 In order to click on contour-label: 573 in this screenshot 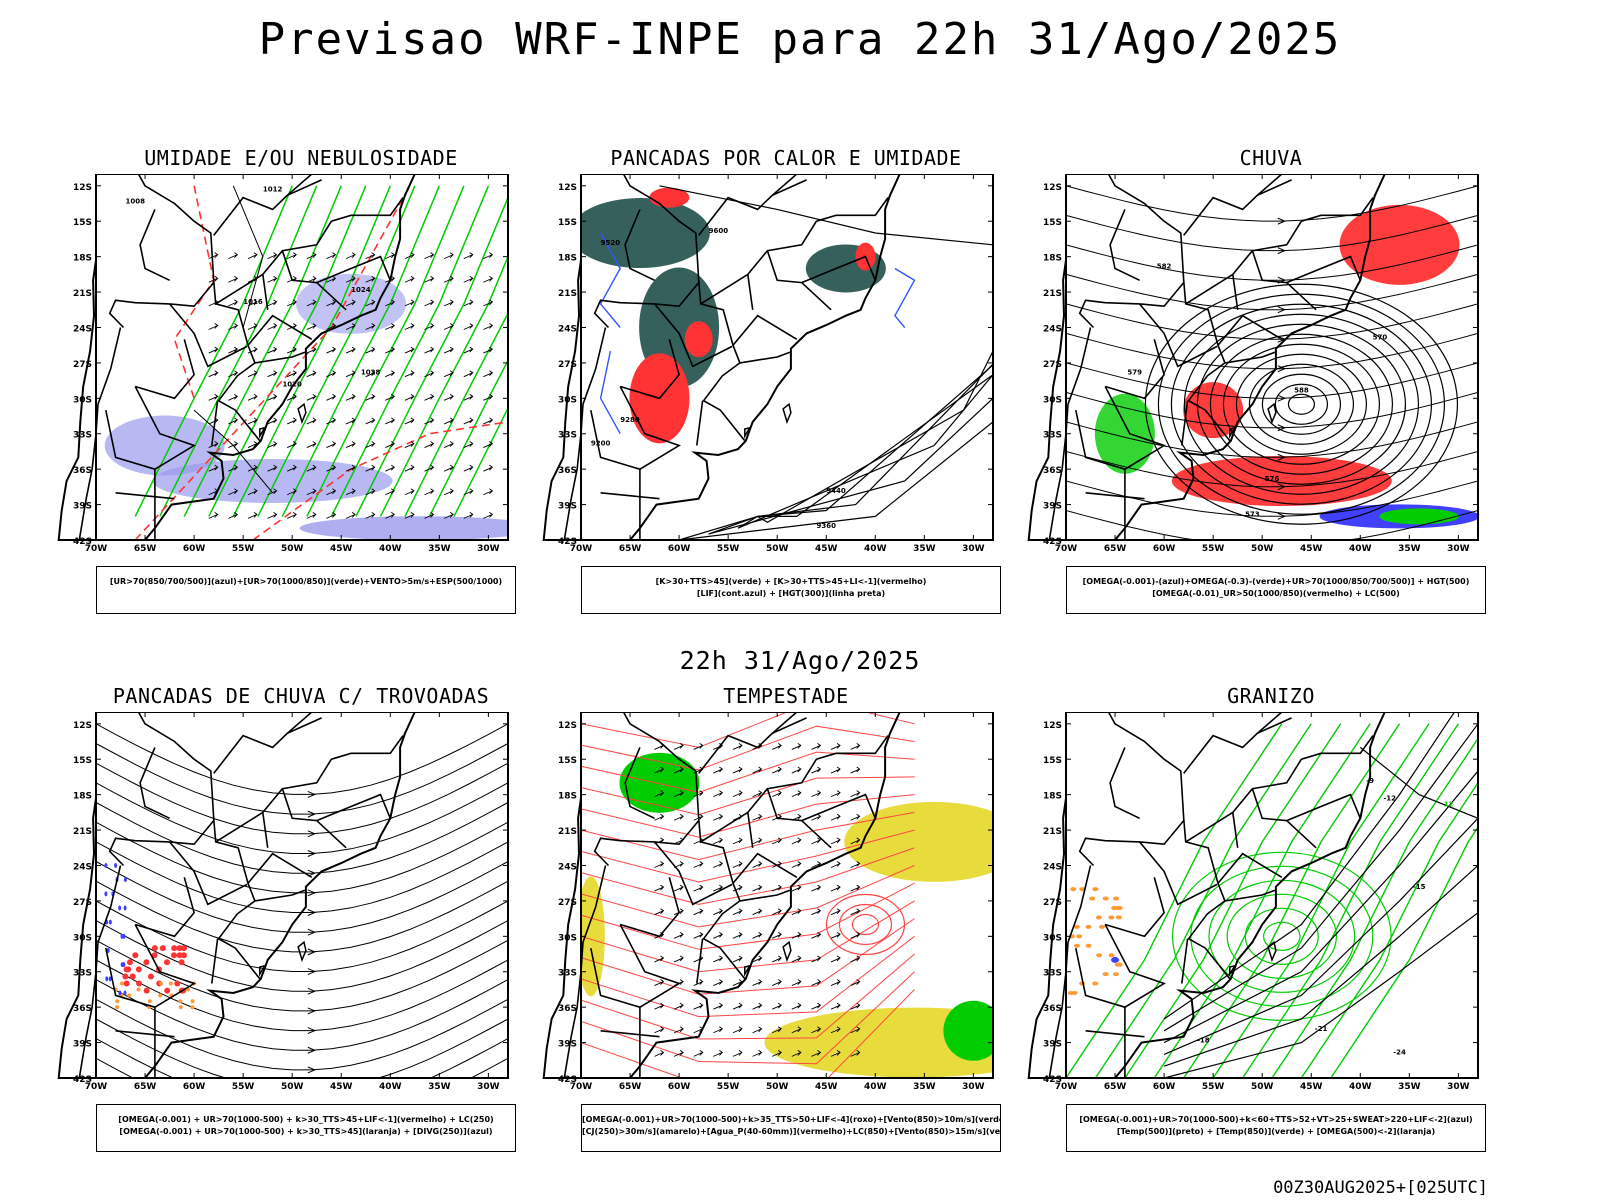, I will do `click(1252, 514)`.